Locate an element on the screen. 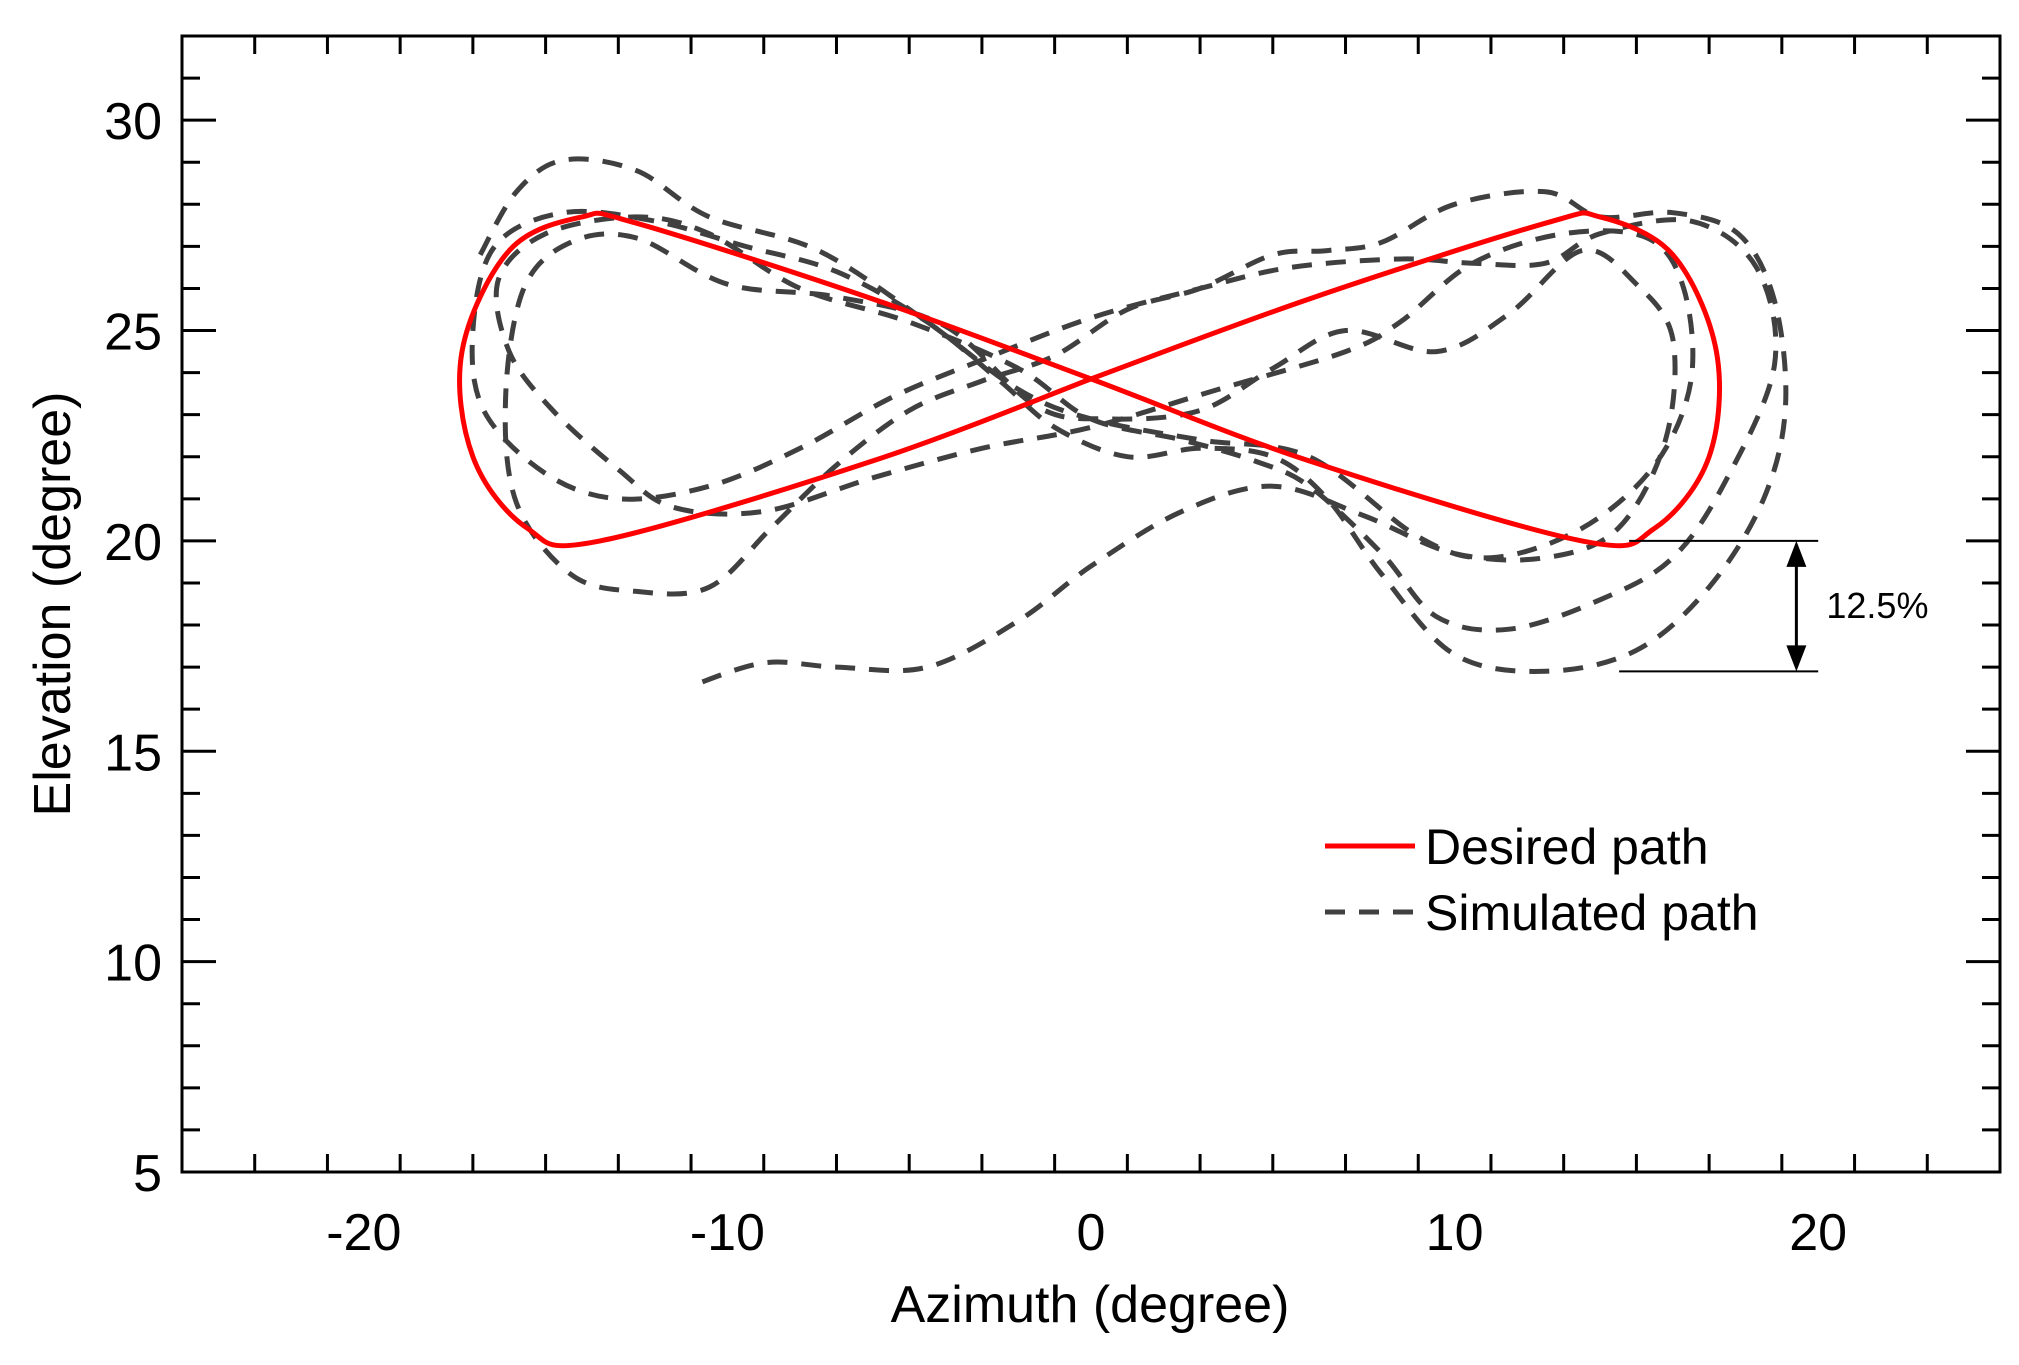 This screenshot has width=2019, height=1365. y-axis-label: Elevation (degree) is located at coordinates (53, 604).